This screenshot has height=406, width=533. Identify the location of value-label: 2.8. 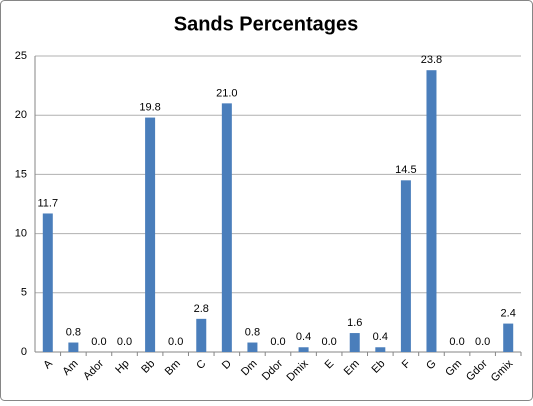
(201, 309).